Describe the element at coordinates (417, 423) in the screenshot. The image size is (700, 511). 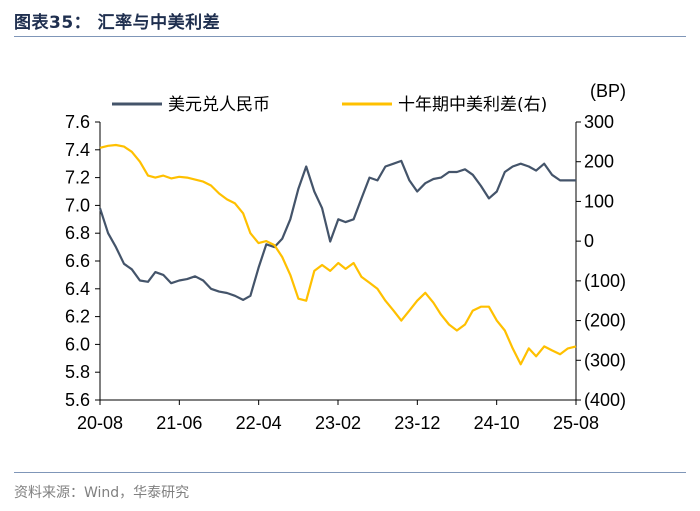
I see `x-tick-label: 23-12` at that location.